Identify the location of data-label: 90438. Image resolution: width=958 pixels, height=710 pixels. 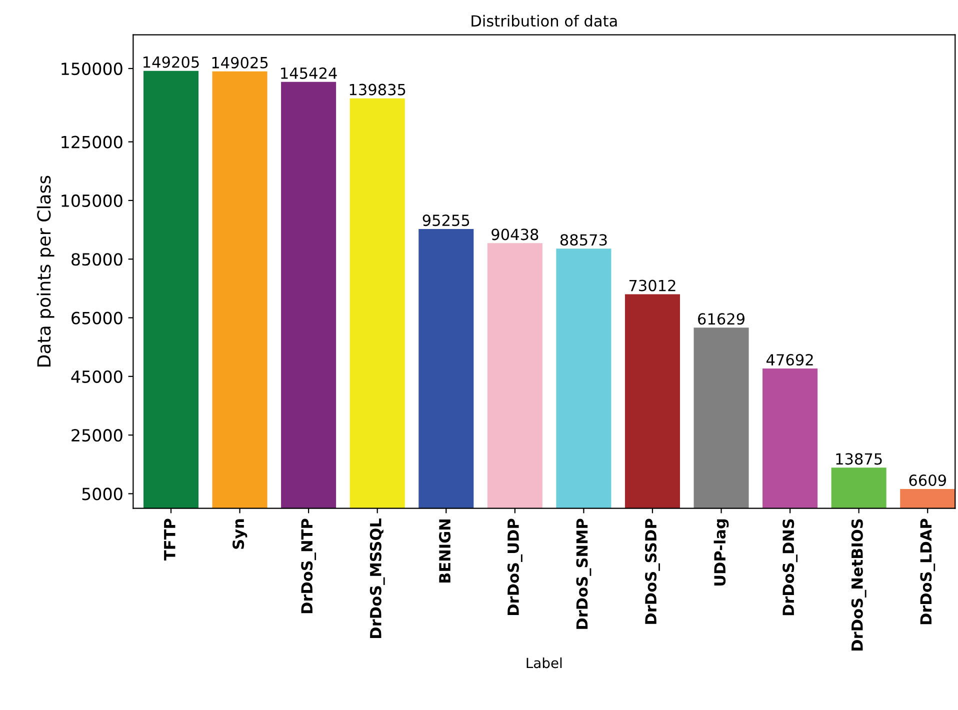
(515, 234).